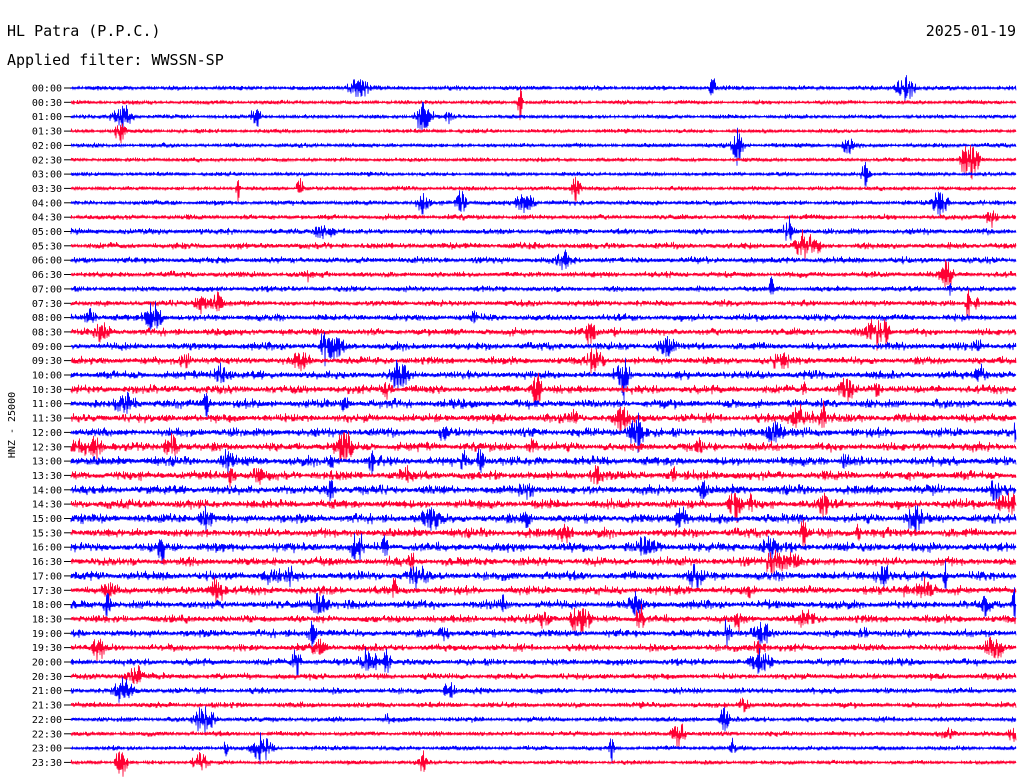 The height and width of the screenshot is (780, 1024). I want to click on time-tick-label: 01:30, so click(47, 132).